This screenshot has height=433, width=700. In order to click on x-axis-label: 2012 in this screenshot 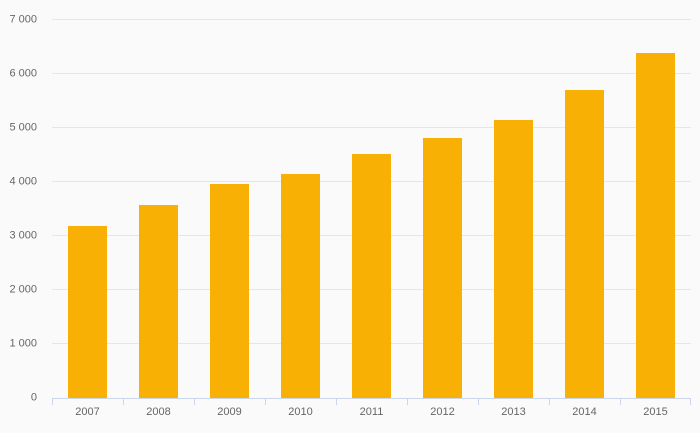, I will do `click(442, 412)`.